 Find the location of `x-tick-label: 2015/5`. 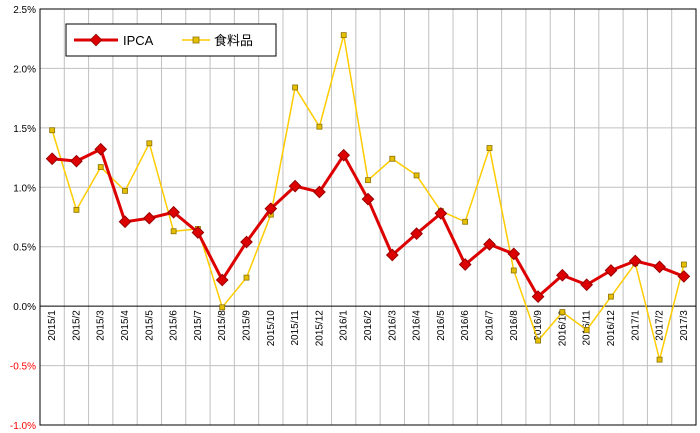

x-tick-label: 2015/5 is located at coordinates (149, 325).